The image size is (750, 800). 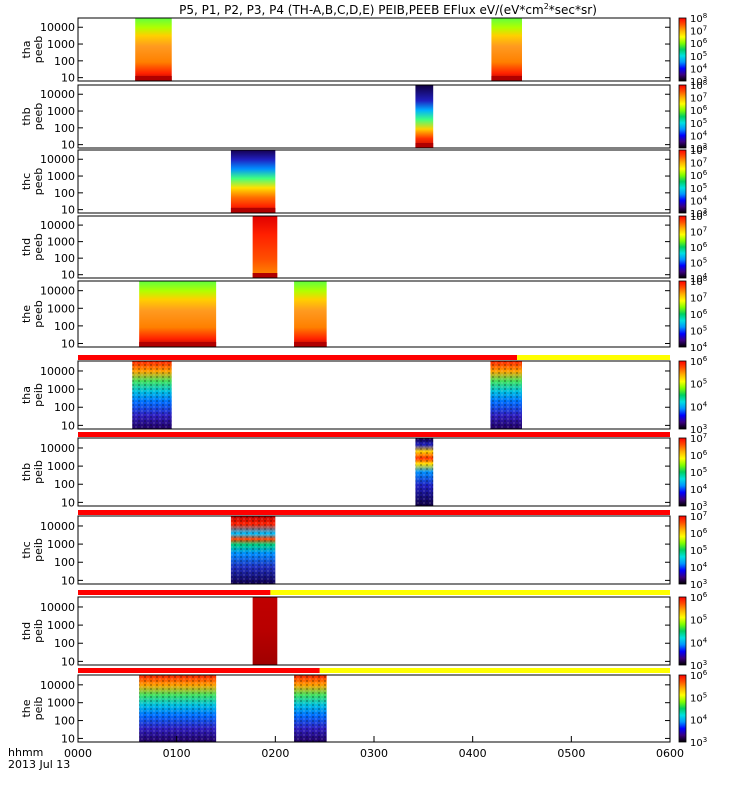 What do you see at coordinates (26, 549) in the screenshot?
I see `y-label-probe: thc` at bounding box center [26, 549].